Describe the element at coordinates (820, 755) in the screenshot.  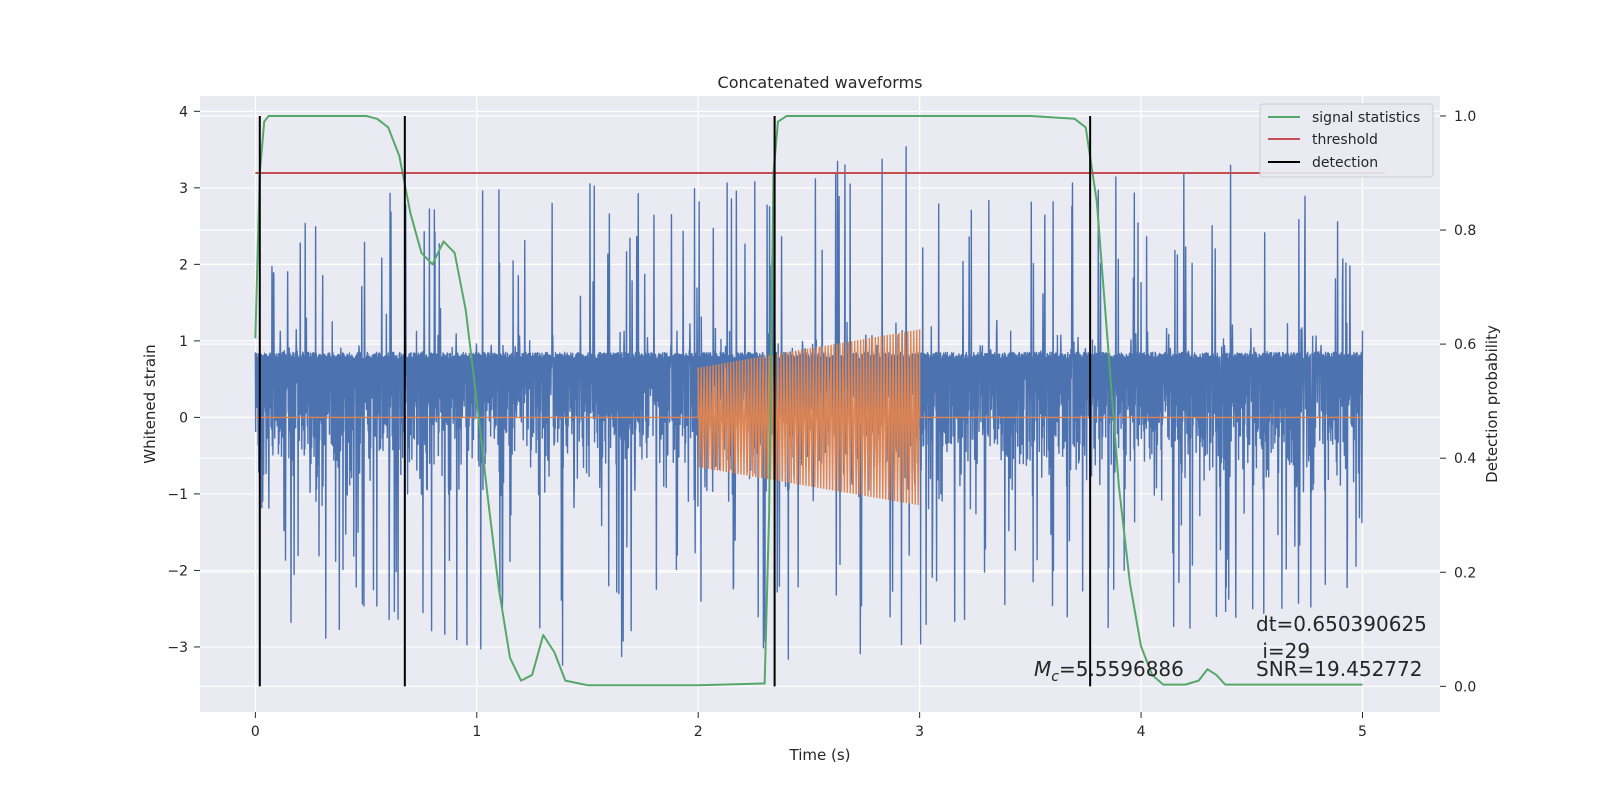
I see `x-axis-label: Time (s)` at that location.